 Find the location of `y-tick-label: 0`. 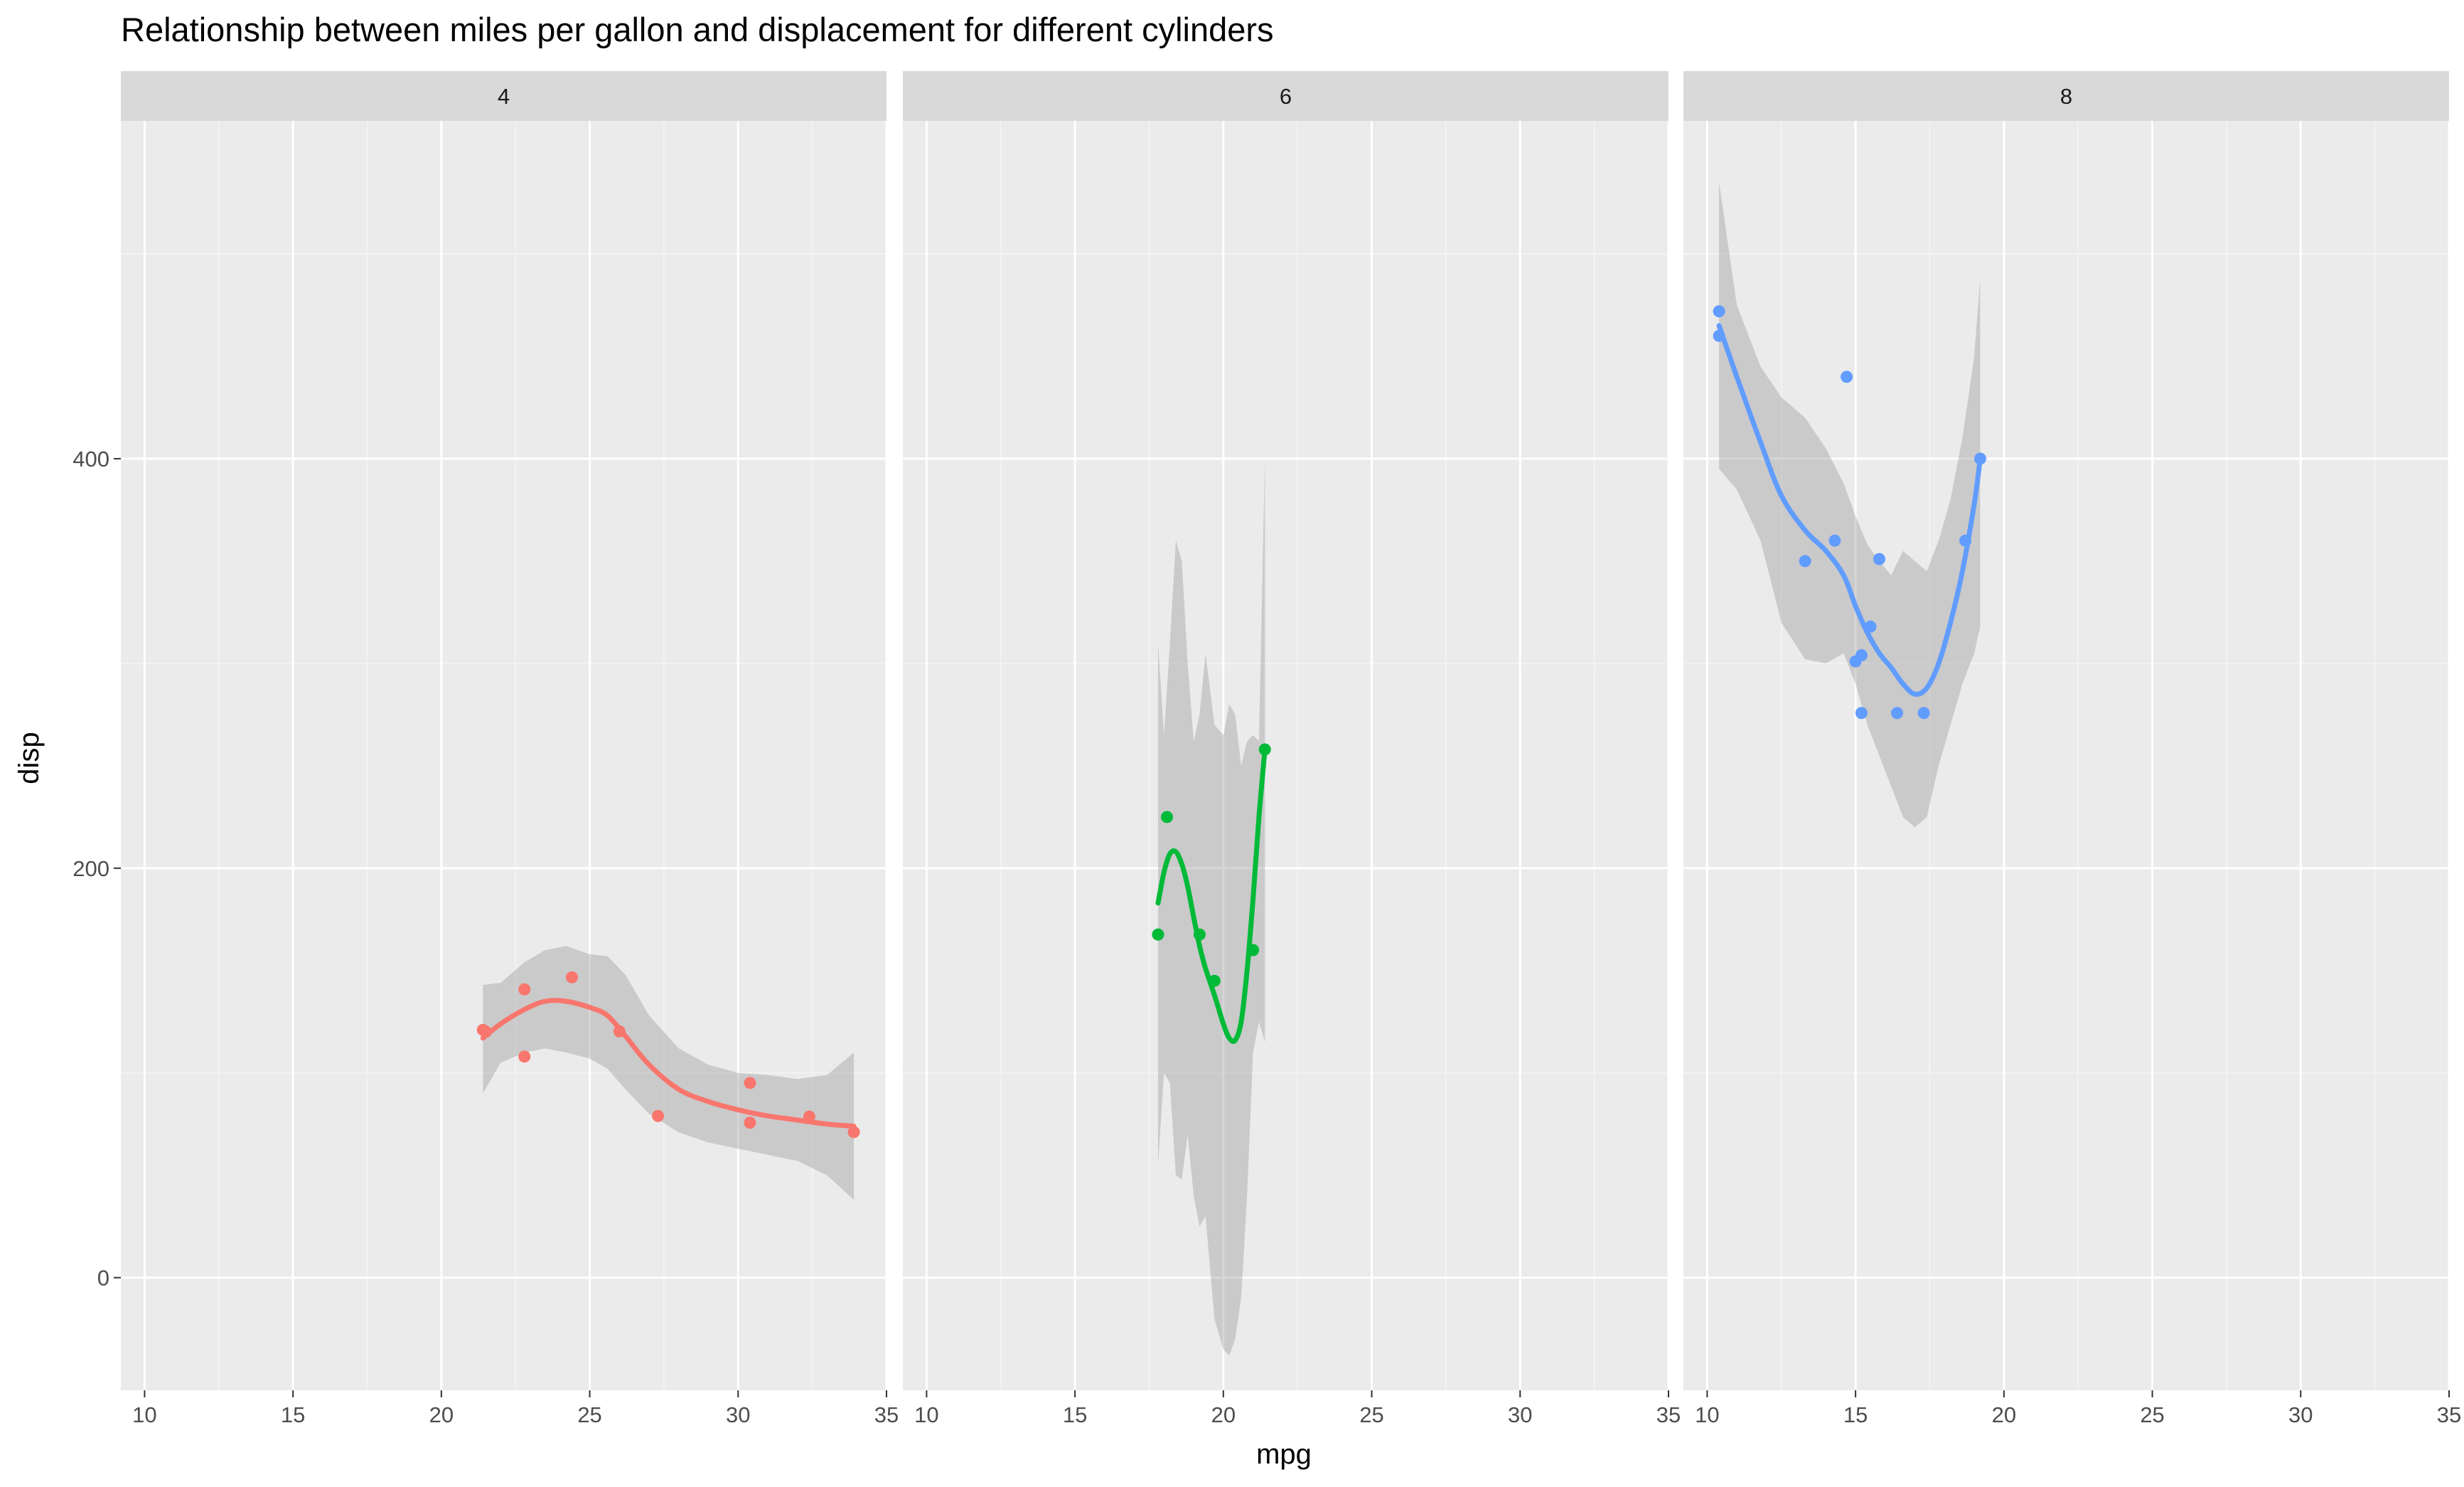

y-tick-label: 0 is located at coordinates (103, 1278).